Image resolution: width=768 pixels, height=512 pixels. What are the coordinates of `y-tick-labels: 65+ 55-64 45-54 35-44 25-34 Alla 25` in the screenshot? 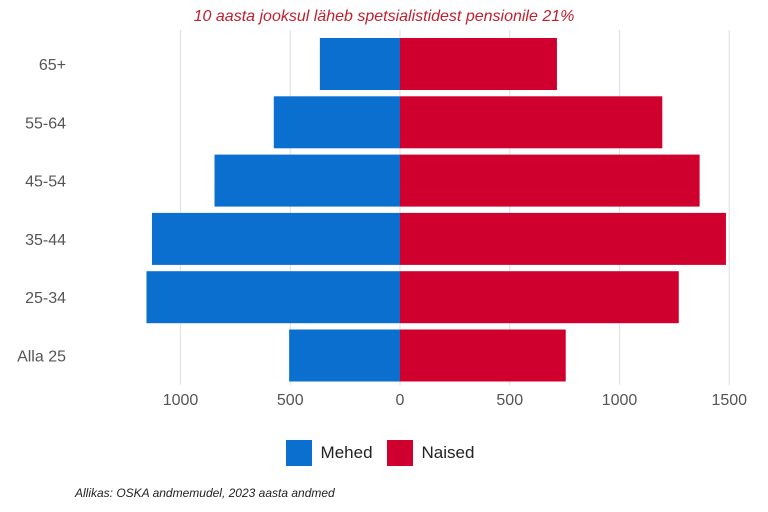 It's located at (41, 211).